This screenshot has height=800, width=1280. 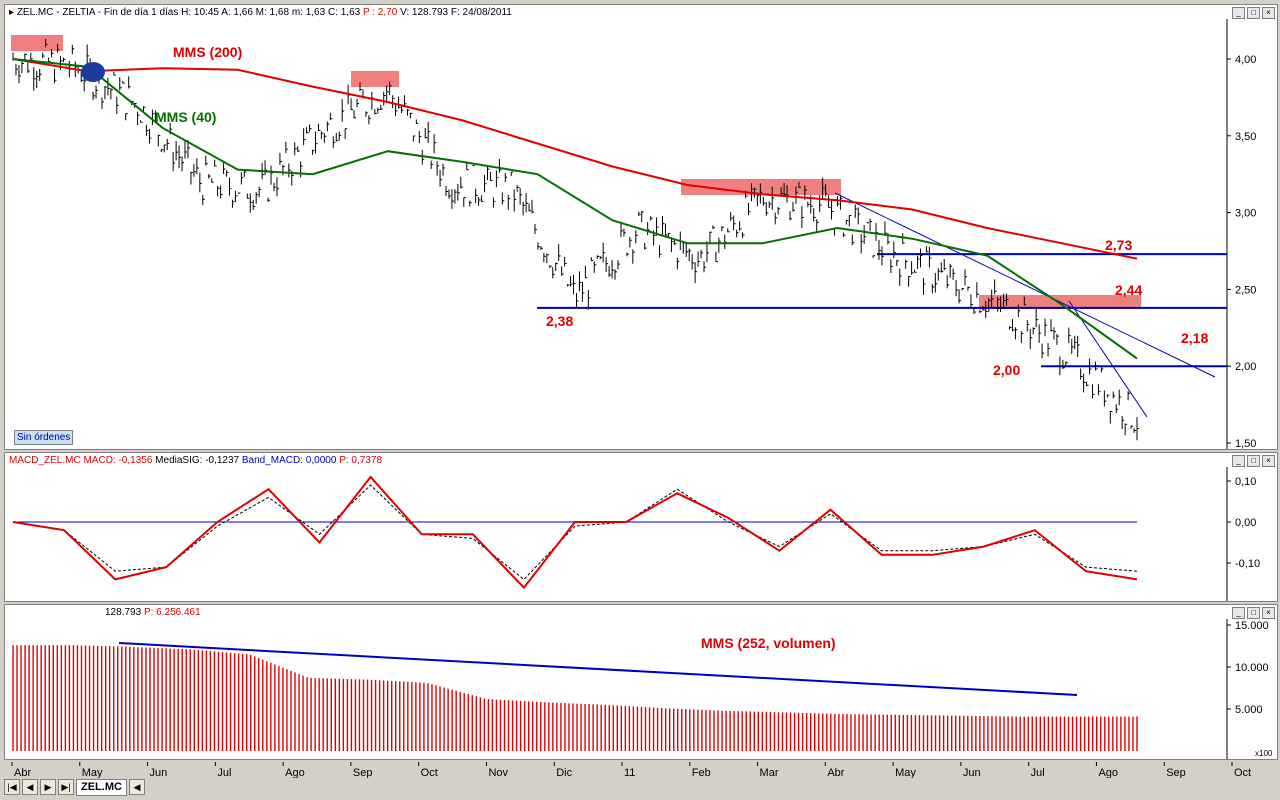 What do you see at coordinates (575, 698) in the screenshot?
I see `volume-bars` at bounding box center [575, 698].